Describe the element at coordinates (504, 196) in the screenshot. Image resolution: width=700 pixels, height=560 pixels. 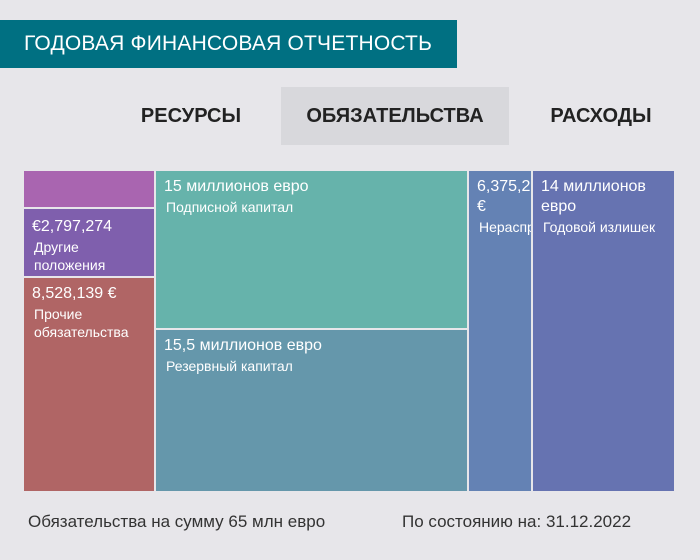
I see `cell-value: 6,375,2 €` at that location.